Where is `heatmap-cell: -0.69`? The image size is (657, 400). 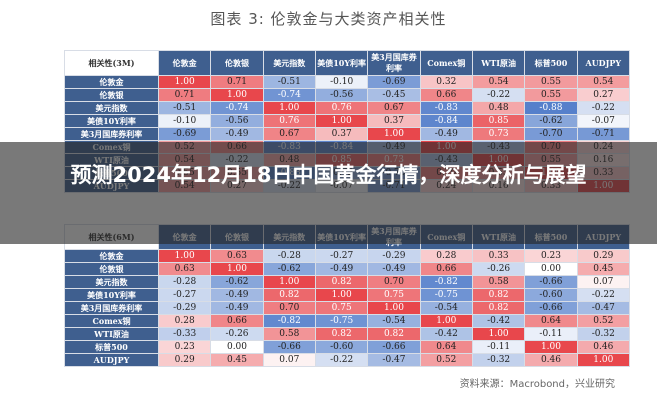 heatmap-cell: -0.69 is located at coordinates (184, 134).